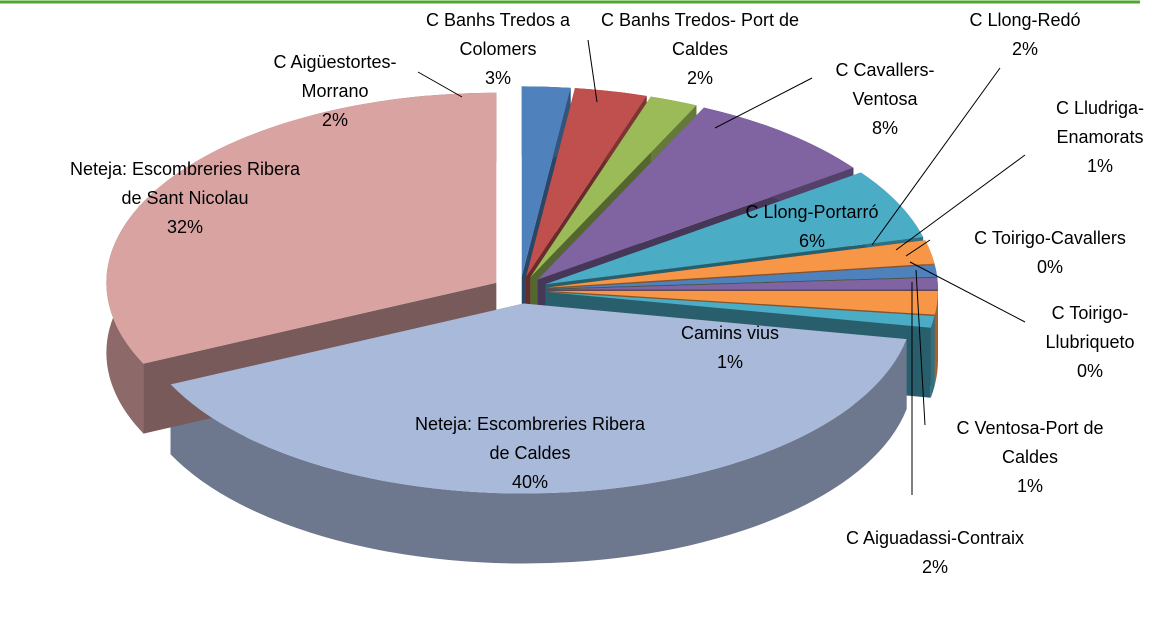 This screenshot has width=1167, height=621. Describe the element at coordinates (935, 538) in the screenshot. I see `category-label: C Aiguadassi-Contraix` at that location.